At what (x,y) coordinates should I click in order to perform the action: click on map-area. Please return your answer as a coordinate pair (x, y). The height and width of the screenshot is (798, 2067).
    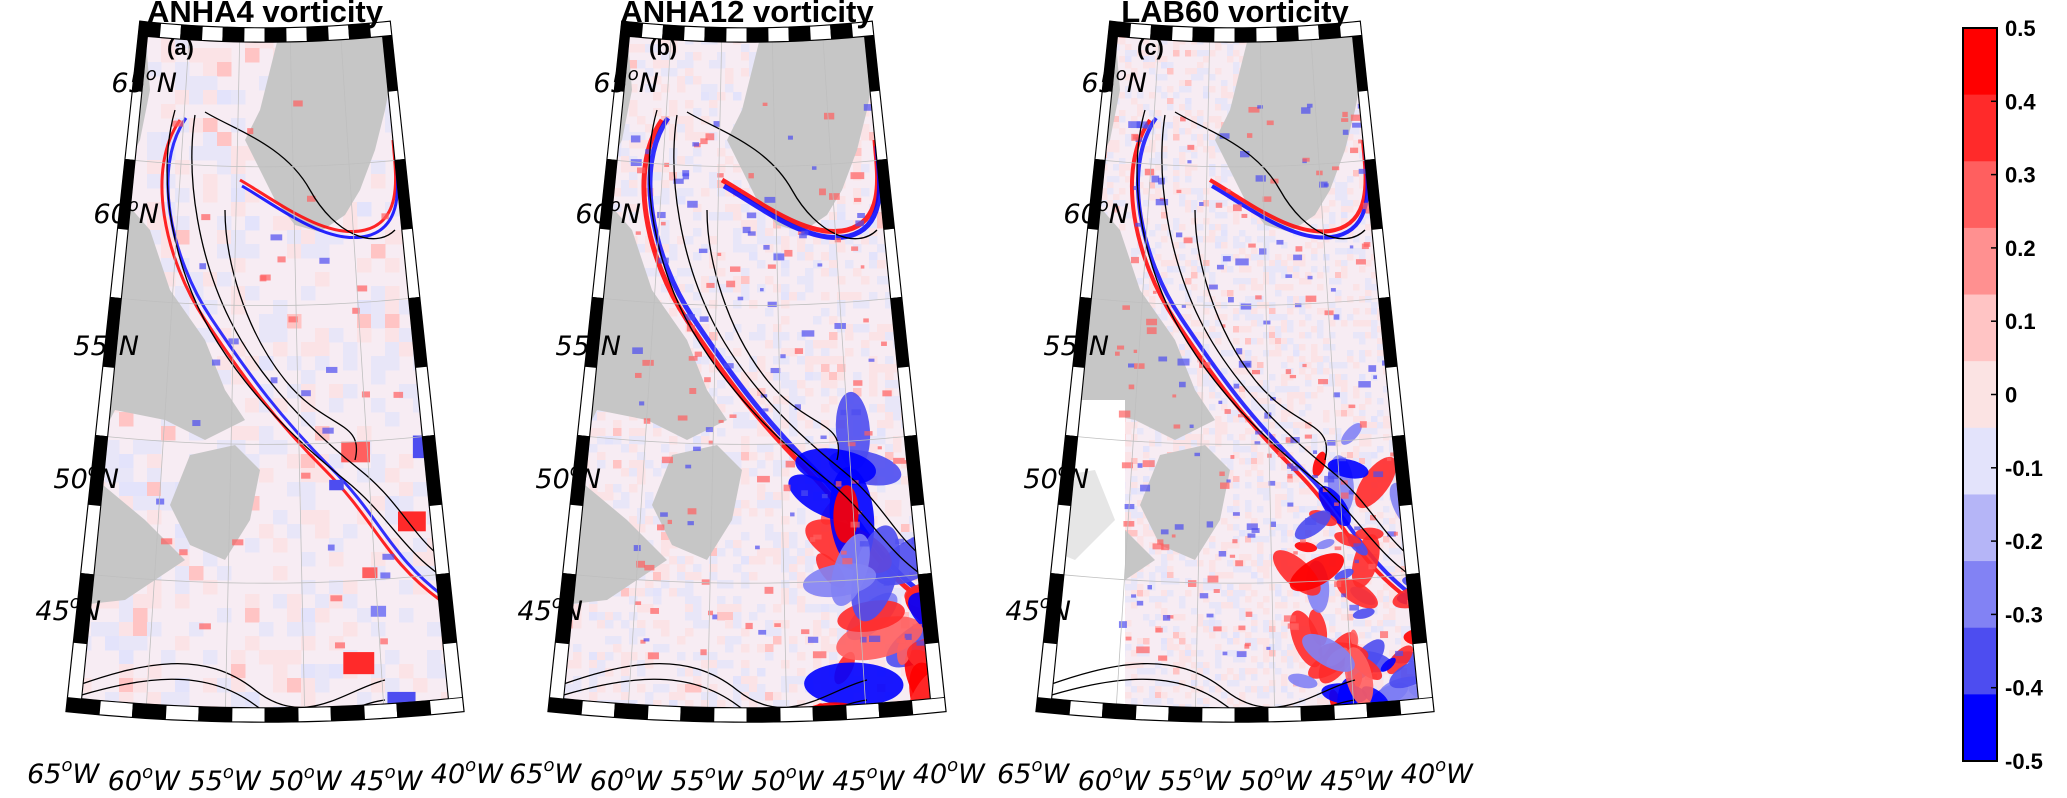
    Looking at the image, I should click on (1235, 372).